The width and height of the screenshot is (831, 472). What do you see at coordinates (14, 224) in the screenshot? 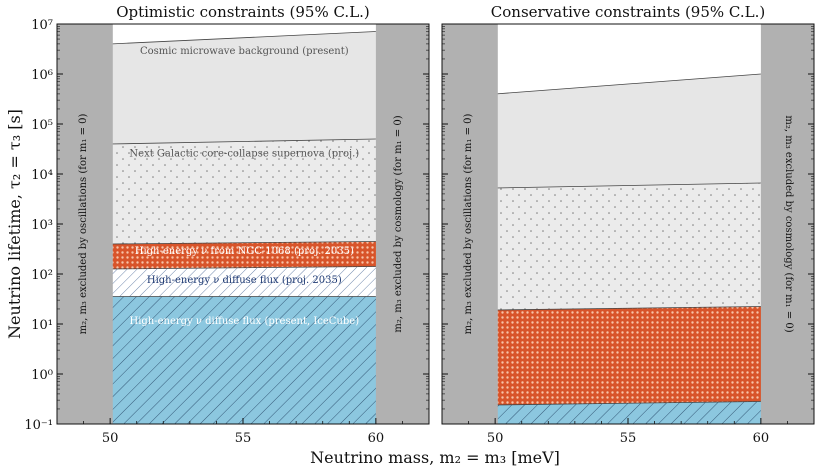
I see `y-axis-label: Neutrino lifetime, τ₂ = τ₃ [s]` at bounding box center [14, 224].